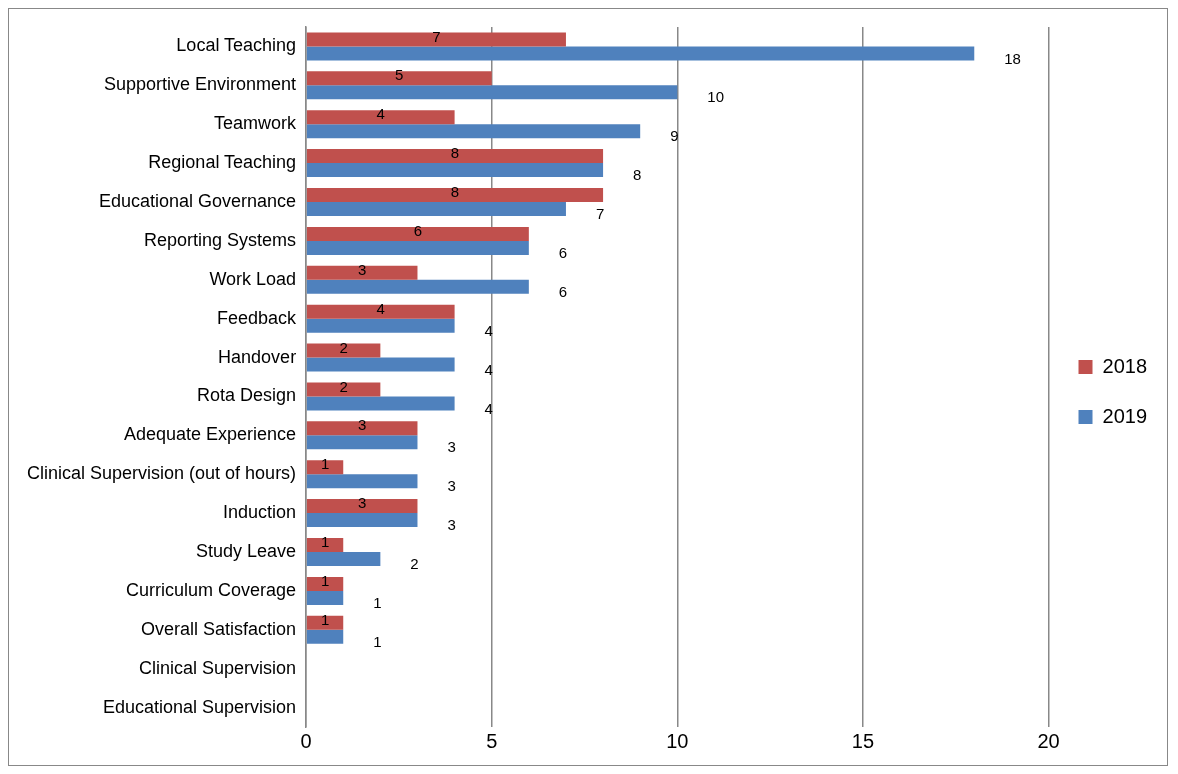 This screenshot has width=1178, height=774. I want to click on y-tick-label: Clinical Supervision, so click(218, 667).